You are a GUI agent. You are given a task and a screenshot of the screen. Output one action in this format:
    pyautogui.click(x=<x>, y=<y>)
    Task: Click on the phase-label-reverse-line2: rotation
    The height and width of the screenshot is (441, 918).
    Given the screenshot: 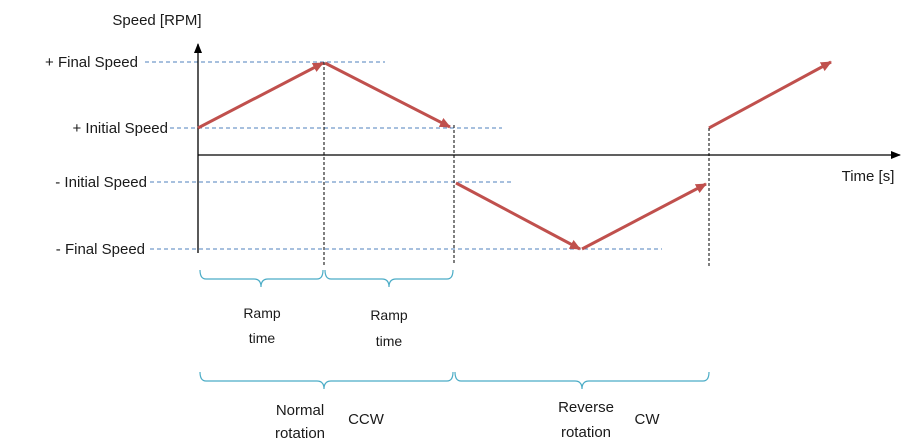 What is the action you would take?
    pyautogui.click(x=586, y=432)
    